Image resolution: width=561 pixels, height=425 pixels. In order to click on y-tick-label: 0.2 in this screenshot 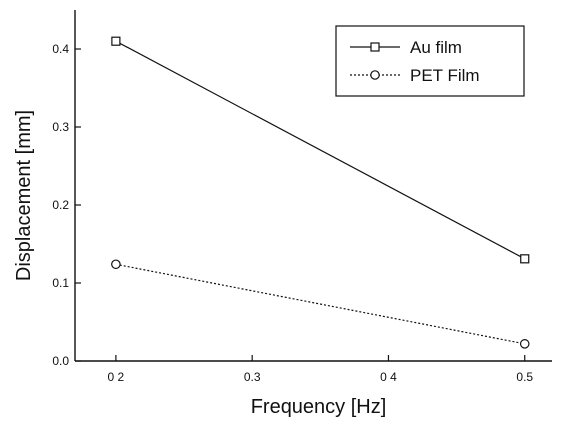, I will do `click(60, 205)`.